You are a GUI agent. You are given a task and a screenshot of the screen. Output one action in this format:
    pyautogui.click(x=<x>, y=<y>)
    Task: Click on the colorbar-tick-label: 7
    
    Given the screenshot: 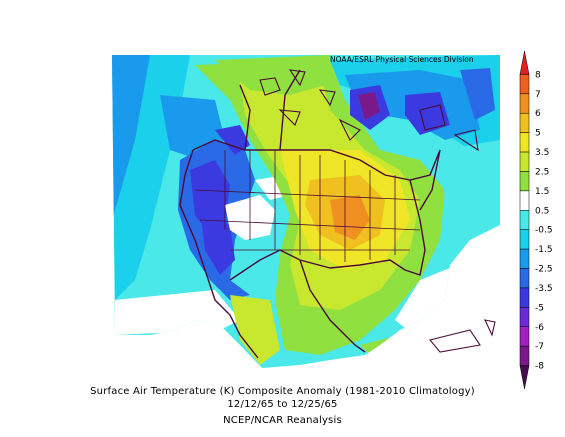 What is the action you would take?
    pyautogui.click(x=538, y=95)
    